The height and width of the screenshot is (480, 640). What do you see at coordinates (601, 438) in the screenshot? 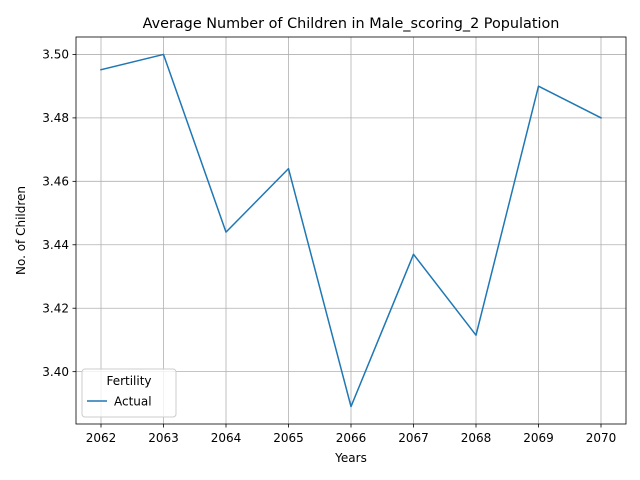
I see `x-tick-label: 2070` at bounding box center [601, 438].